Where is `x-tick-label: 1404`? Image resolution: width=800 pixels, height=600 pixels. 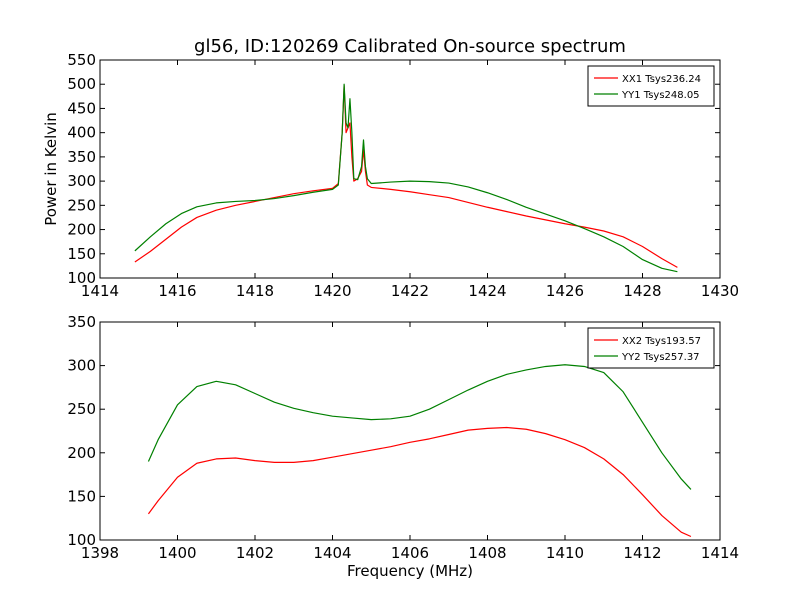
x-tick-label: 1404 is located at coordinates (332, 553).